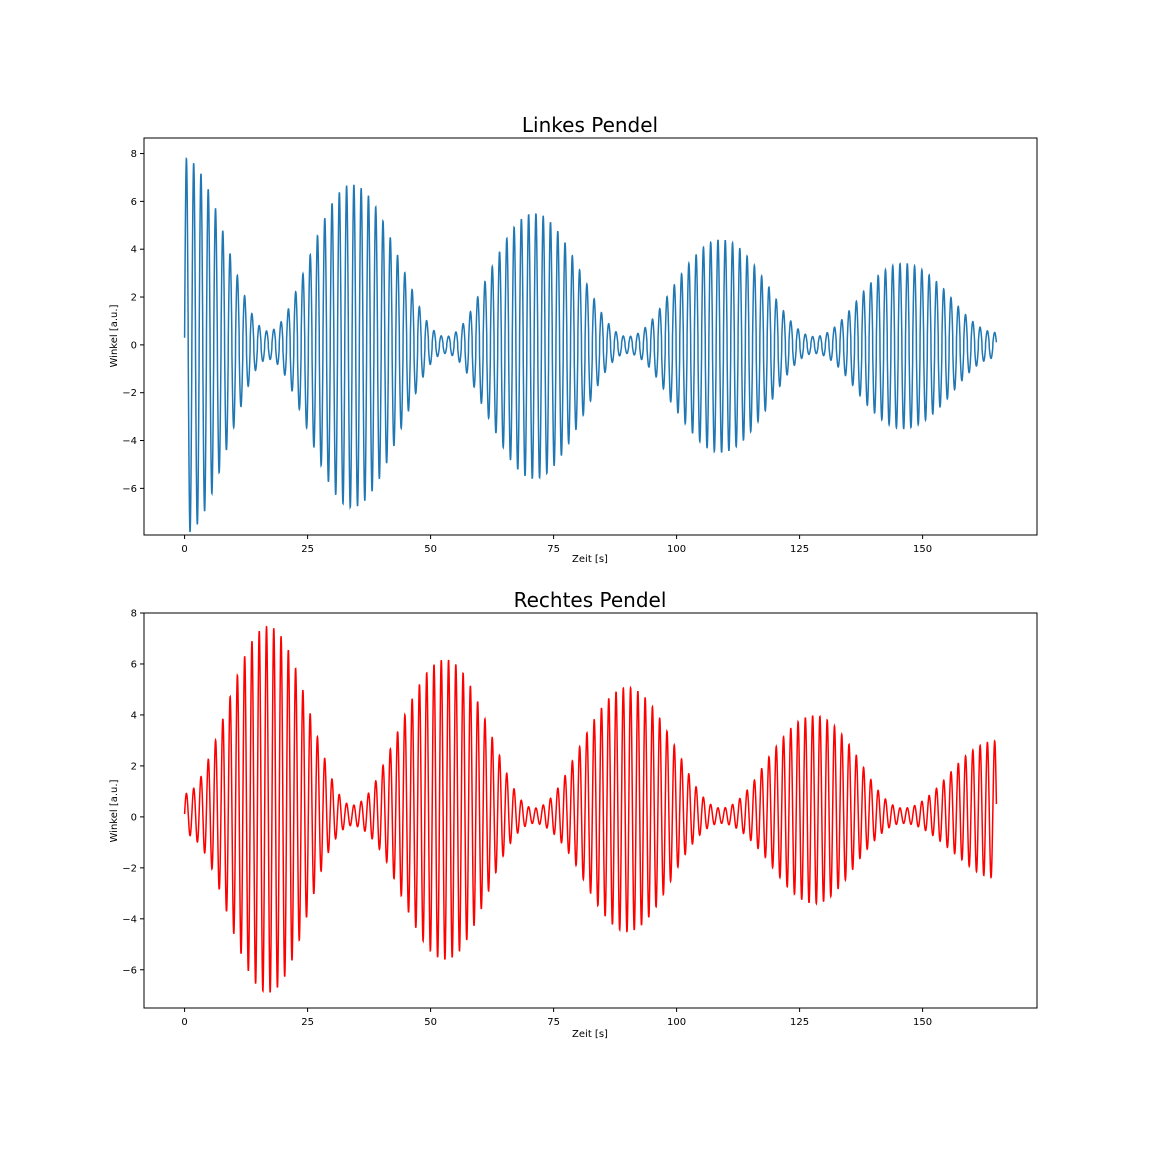 The width and height of the screenshot is (1152, 1152). I want to click on chart-title: Linkes Pendel, so click(590, 125).